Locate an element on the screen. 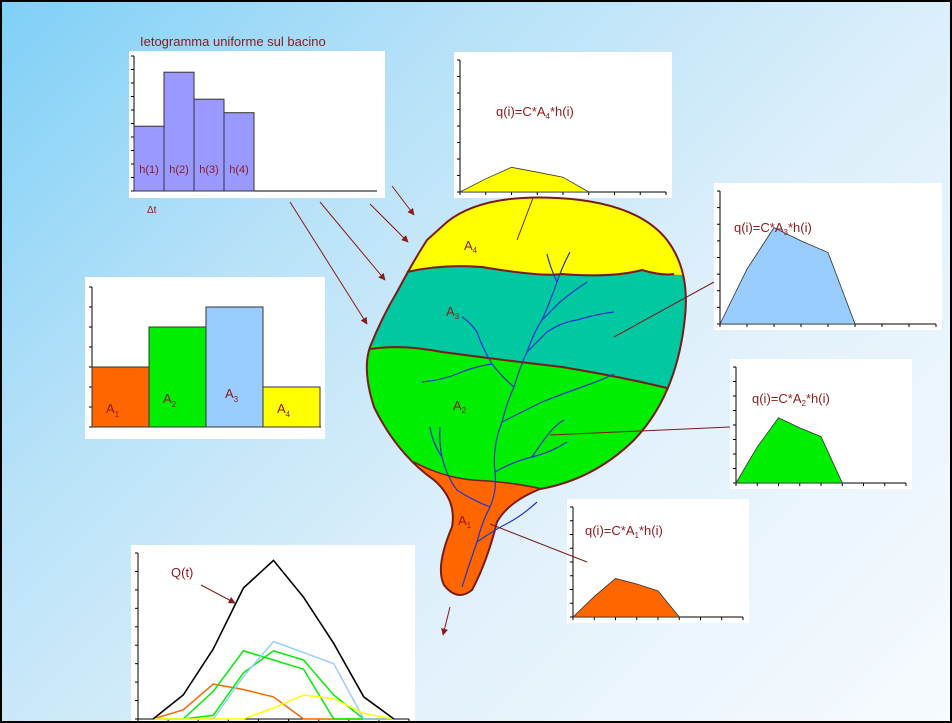  formula-a2: q(i)=C*A2*h(i) is located at coordinates (791, 399).